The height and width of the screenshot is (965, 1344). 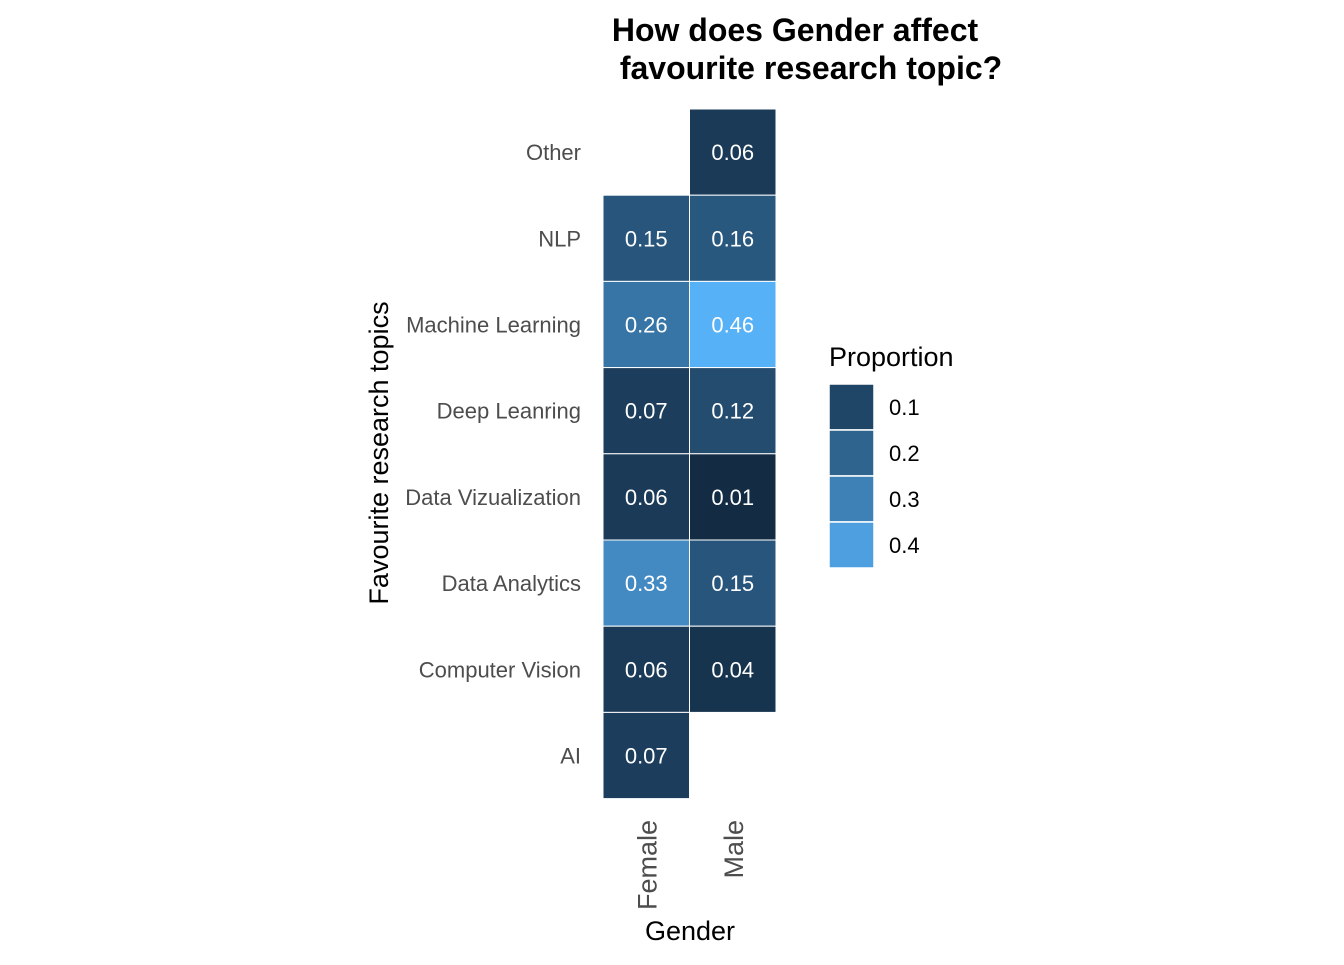 I want to click on heatmap-cell-male-computer-vision, so click(x=733, y=669).